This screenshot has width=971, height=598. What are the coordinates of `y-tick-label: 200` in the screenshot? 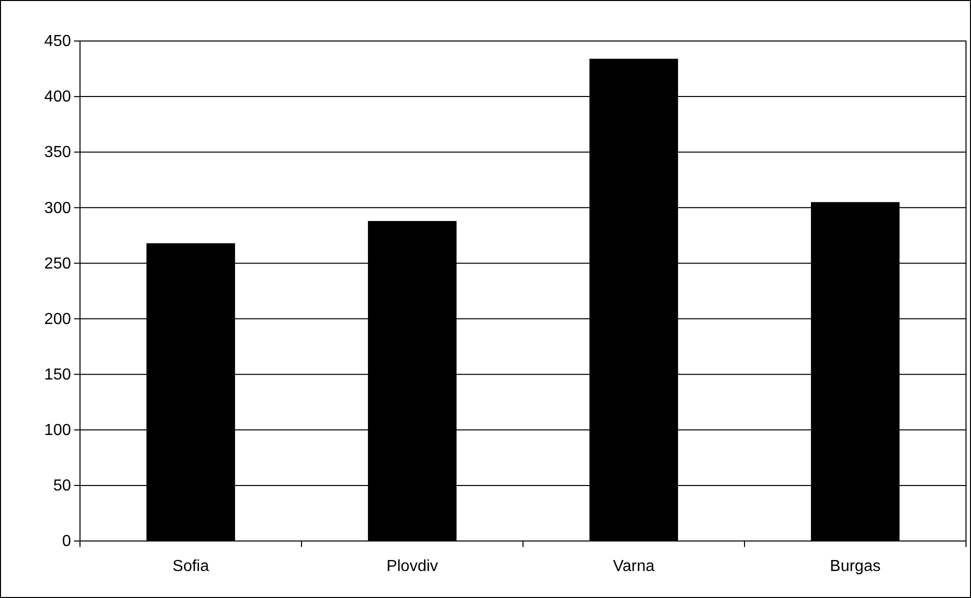 It's located at (58, 319).